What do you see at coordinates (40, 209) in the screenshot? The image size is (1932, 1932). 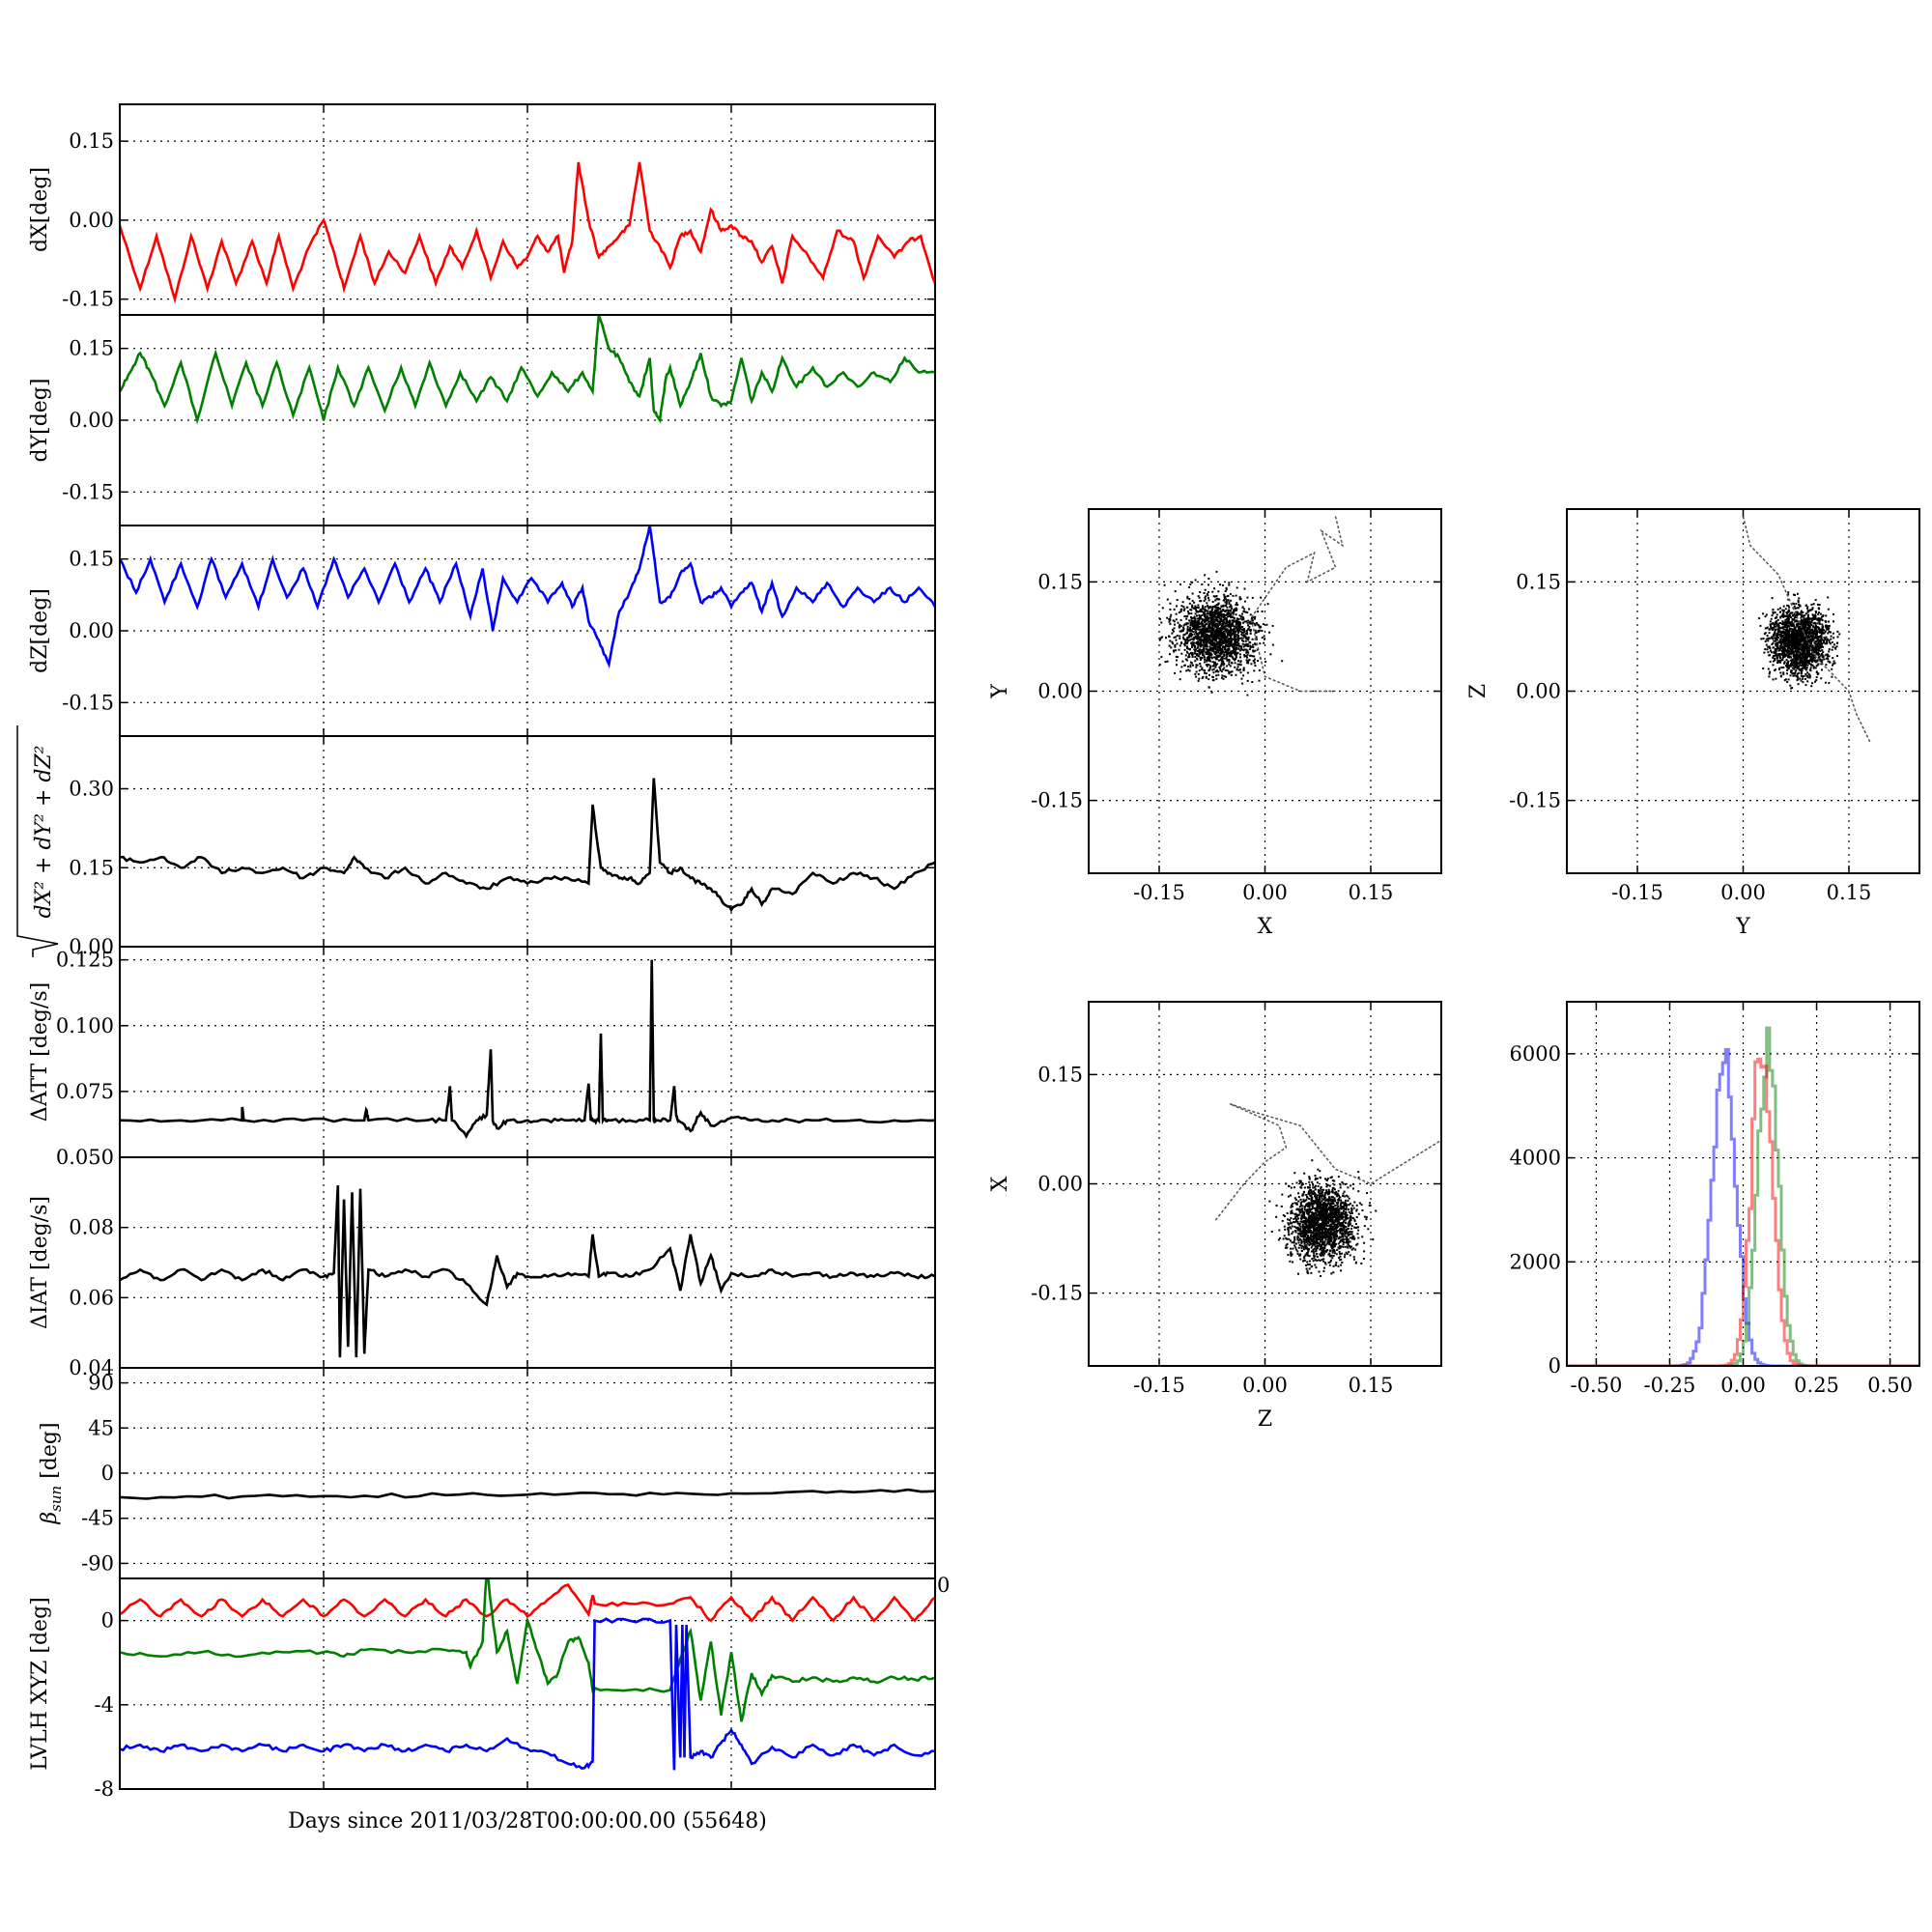 I see `y-axis-label: dX[deg]` at bounding box center [40, 209].